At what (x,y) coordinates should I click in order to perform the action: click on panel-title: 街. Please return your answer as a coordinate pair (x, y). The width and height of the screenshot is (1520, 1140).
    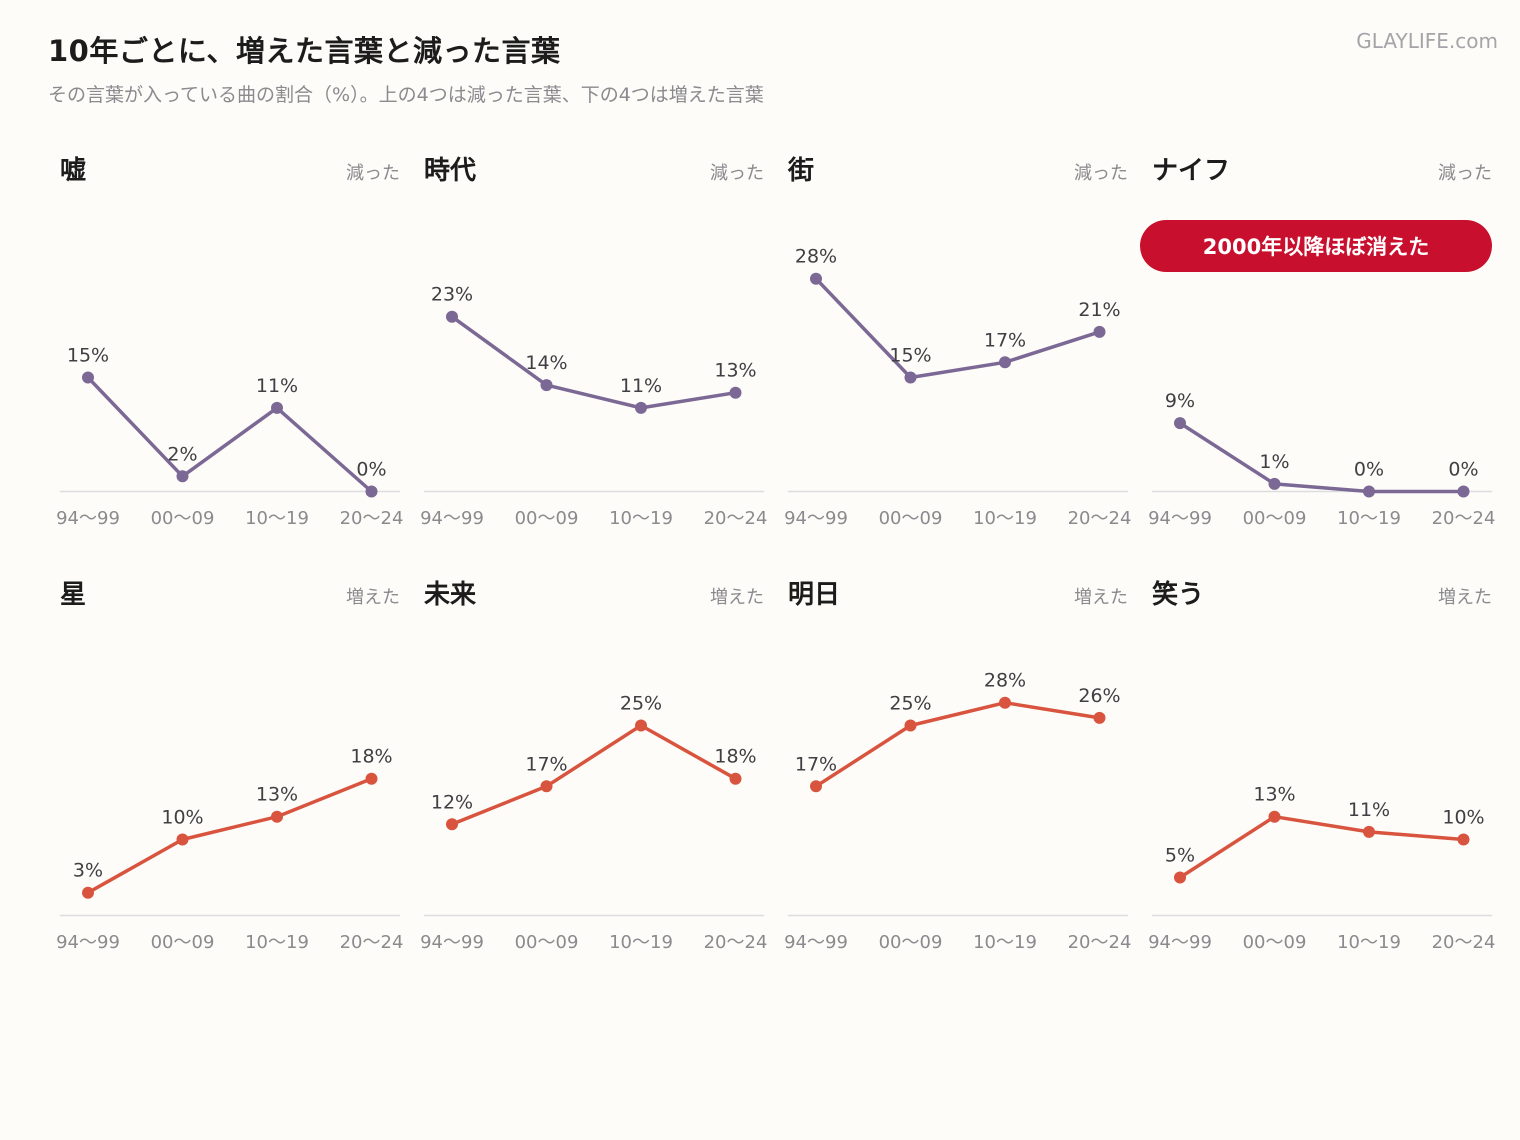
    Looking at the image, I should click on (800, 171).